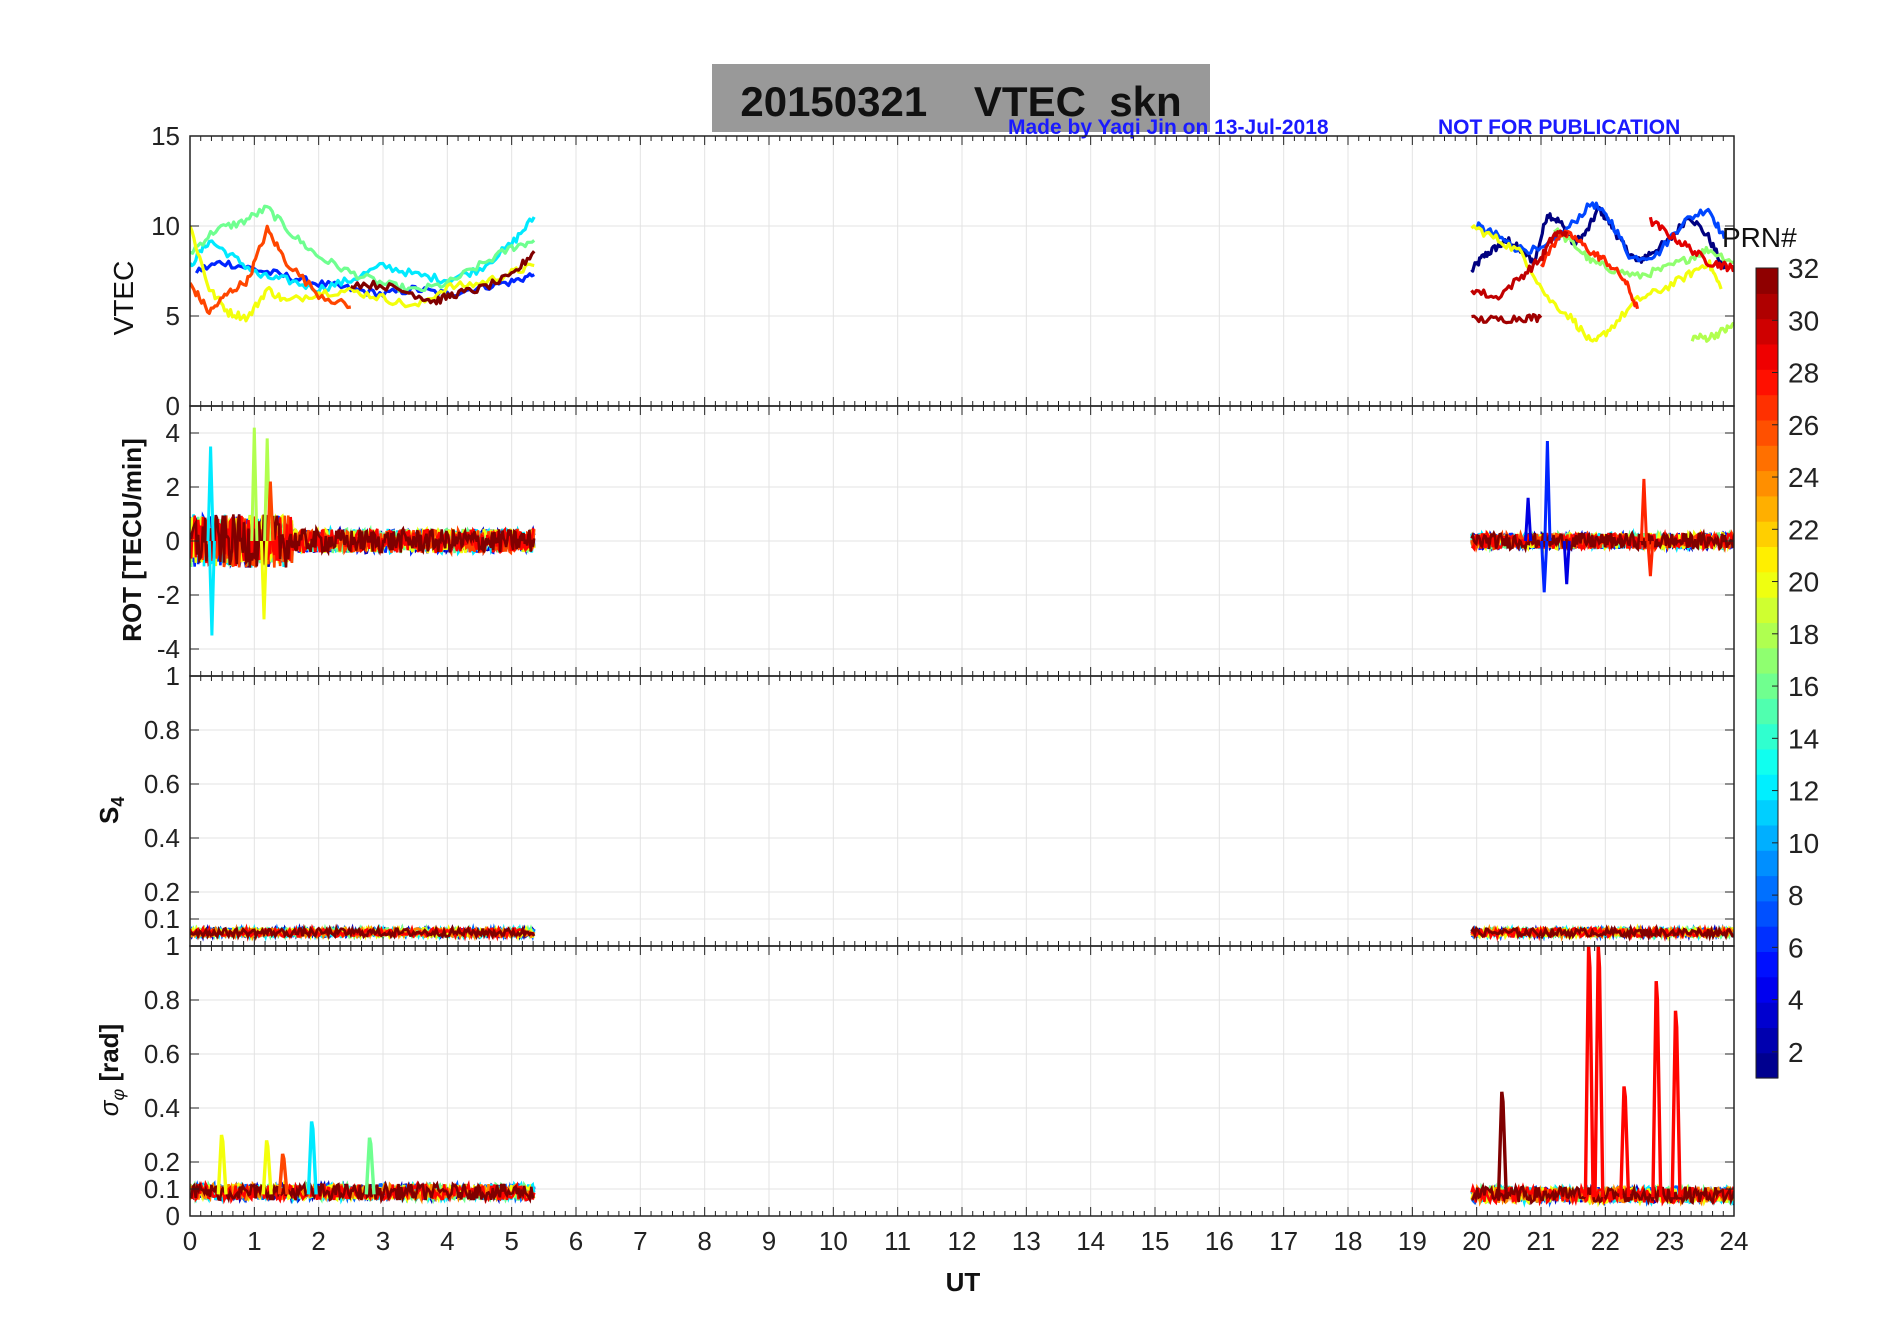  Describe the element at coordinates (1734, 1241) in the screenshot. I see `x-tick-label: 24` at that location.